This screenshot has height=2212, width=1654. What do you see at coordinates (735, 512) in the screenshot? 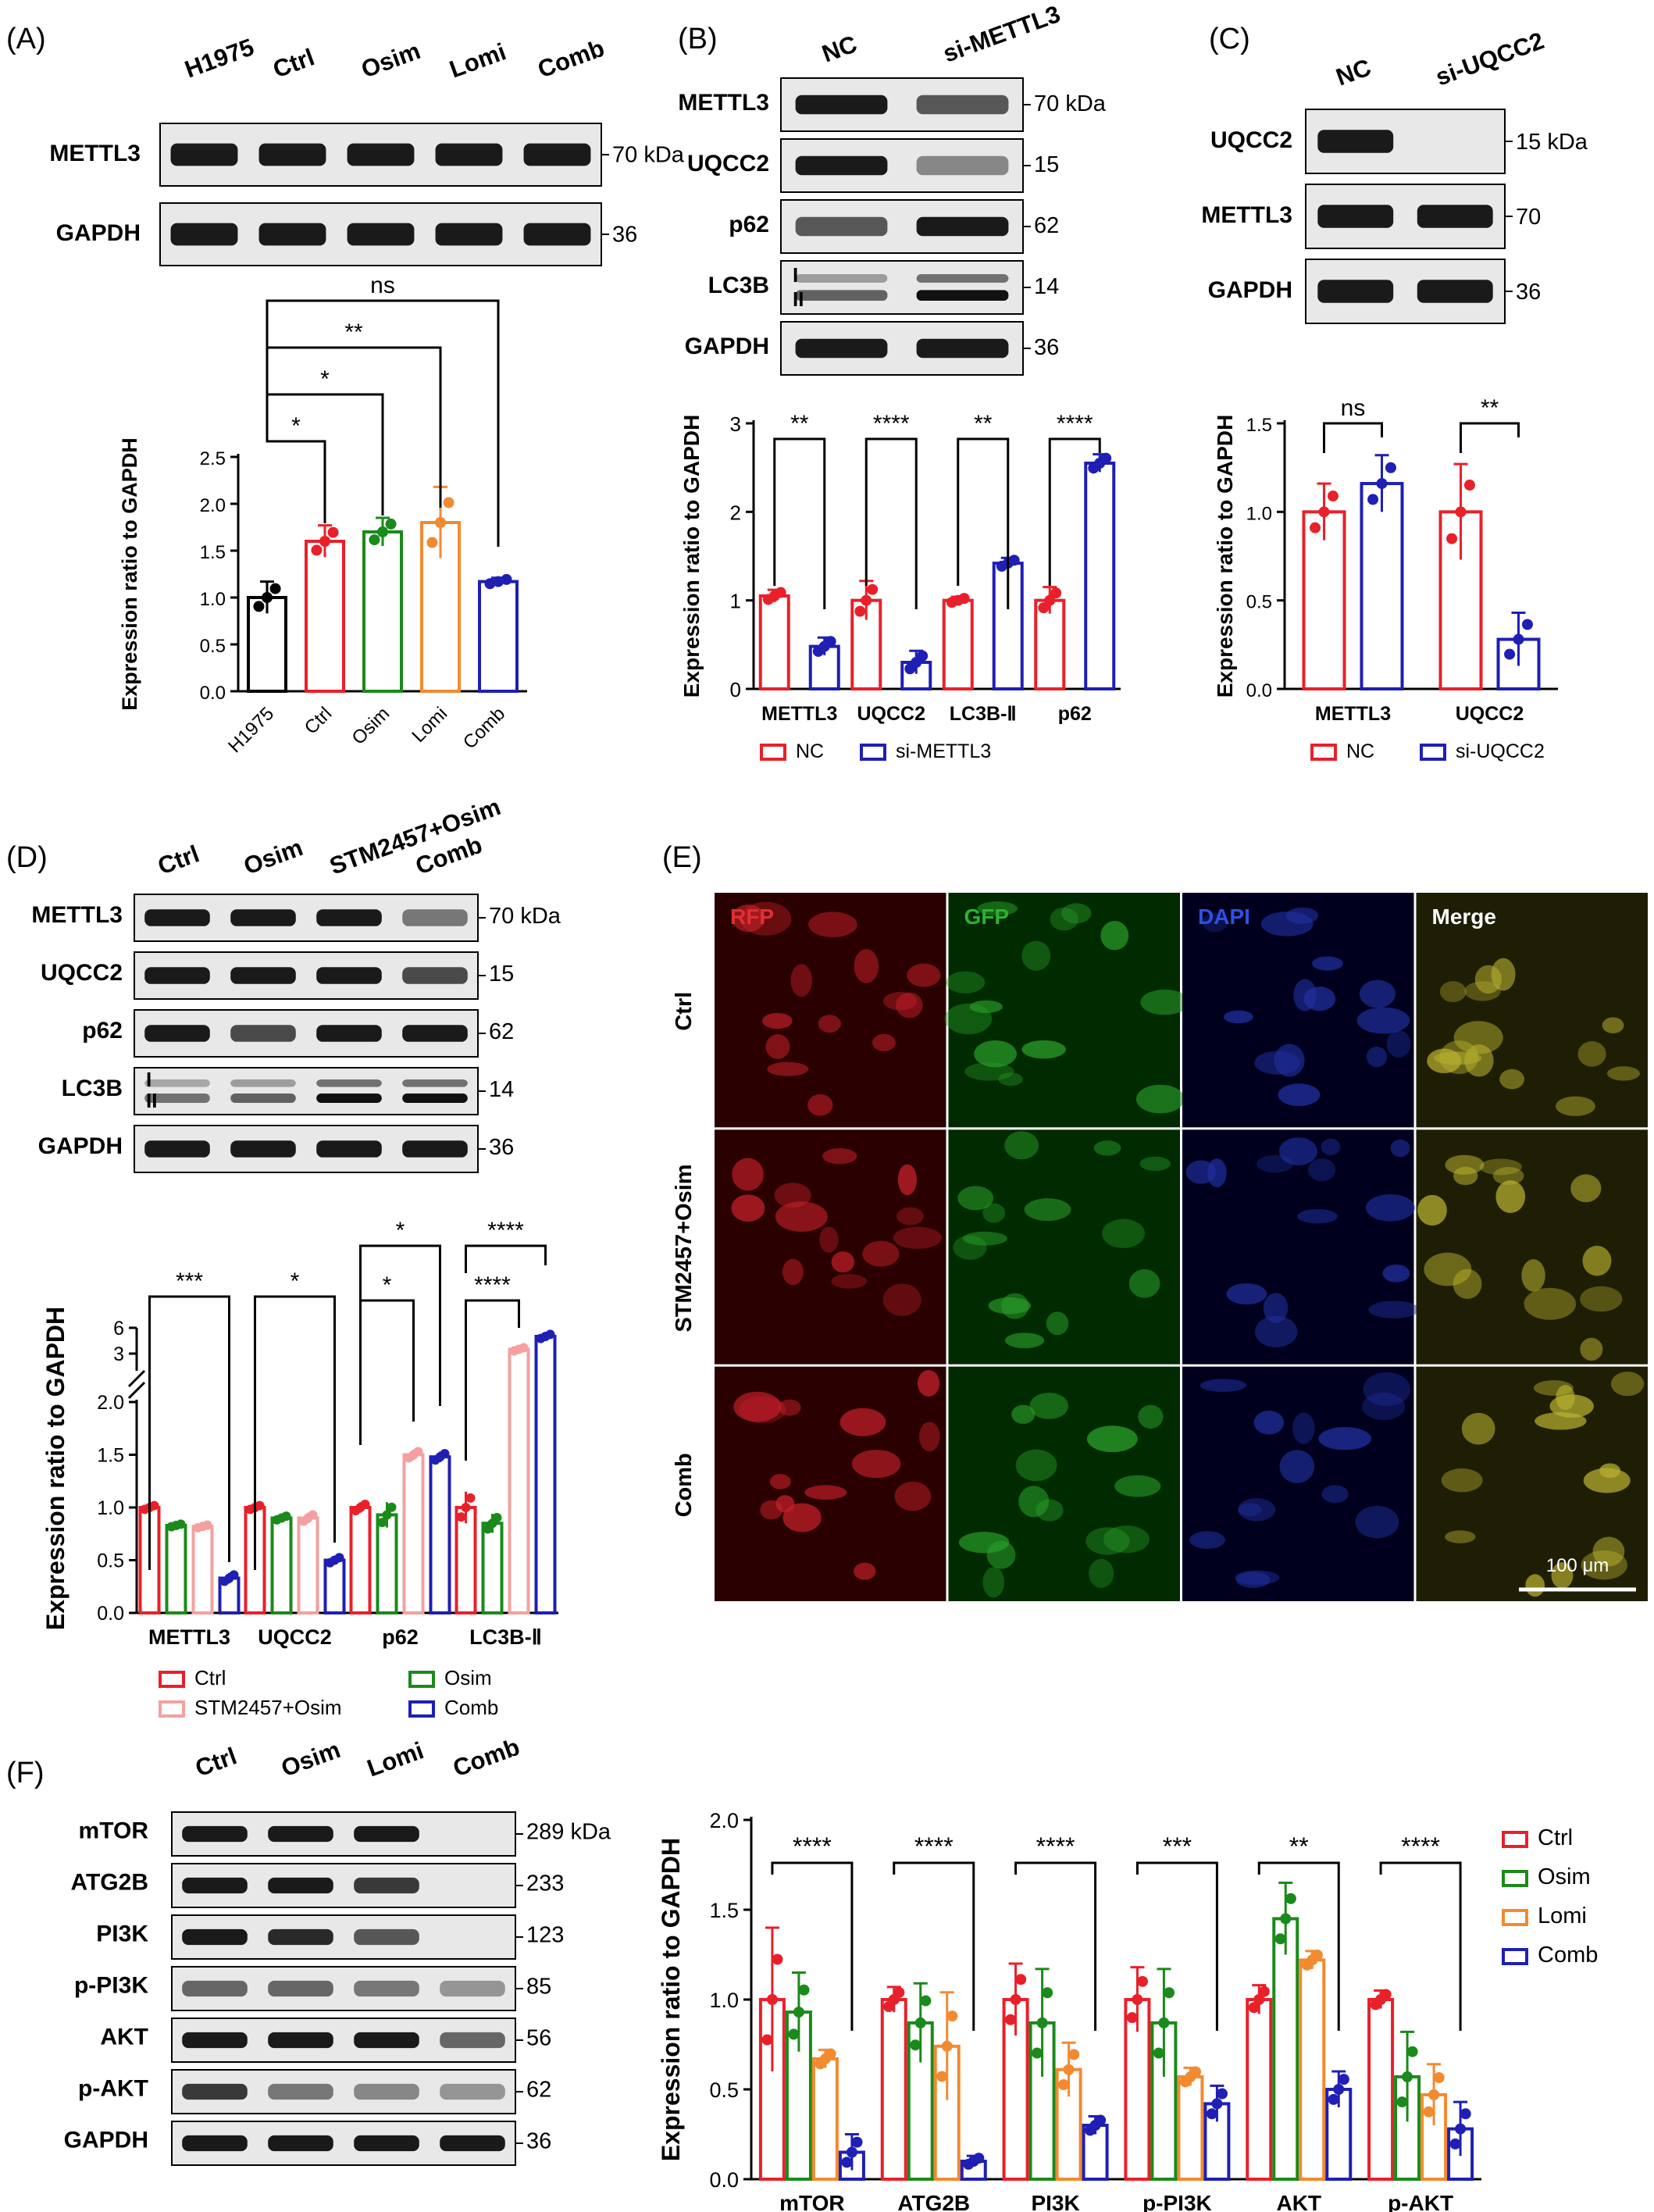
I see `y-tick-label: 2` at bounding box center [735, 512].